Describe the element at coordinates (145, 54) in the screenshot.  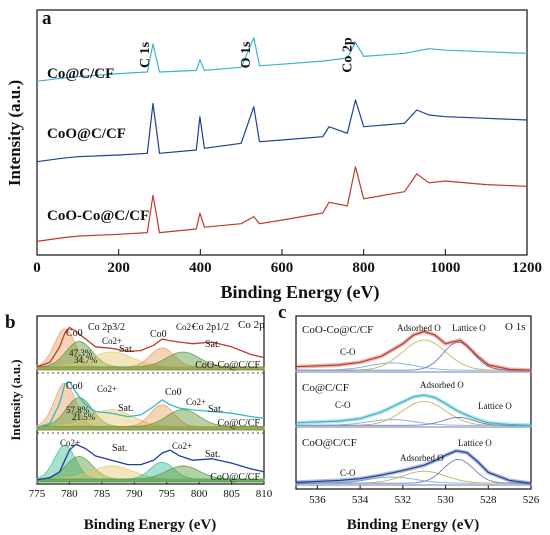
I see `panel-a-peak-label: C 1s` at that location.